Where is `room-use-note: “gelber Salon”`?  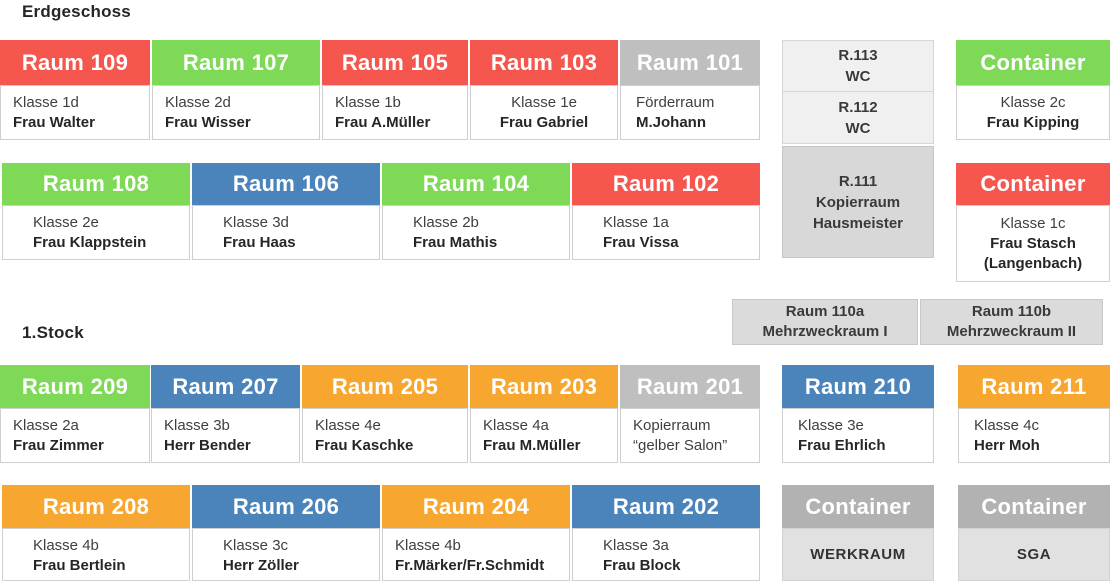 room-use-note: “gelber Salon” is located at coordinates (680, 445).